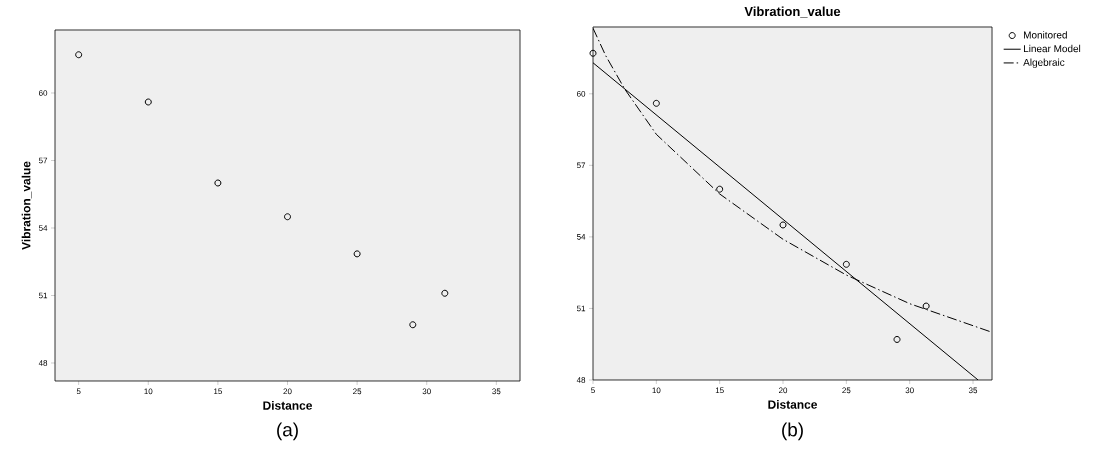 The width and height of the screenshot is (1102, 467). Describe the element at coordinates (1045, 35) in the screenshot. I see `legend-label: Monitored` at that location.